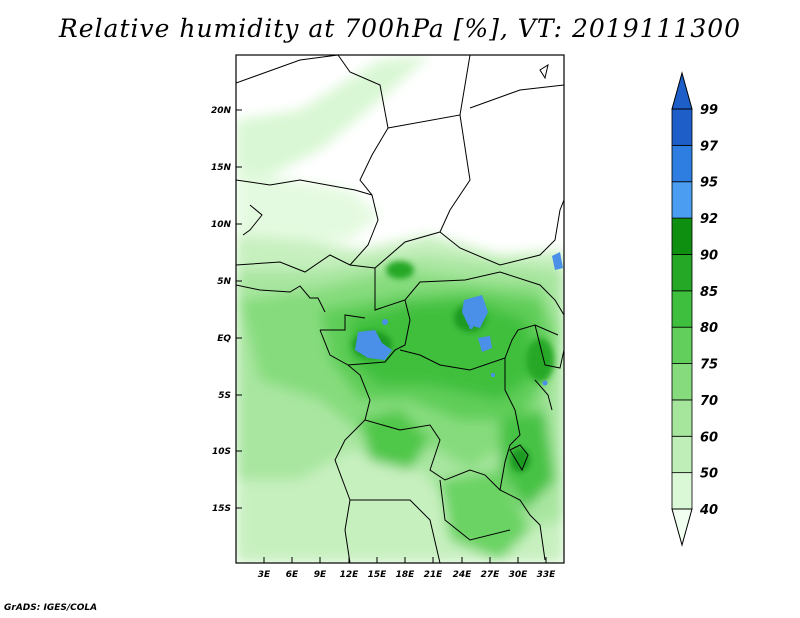 Image resolution: width=800 pixels, height=618 pixels. I want to click on colorbar-label: 99, so click(709, 110).